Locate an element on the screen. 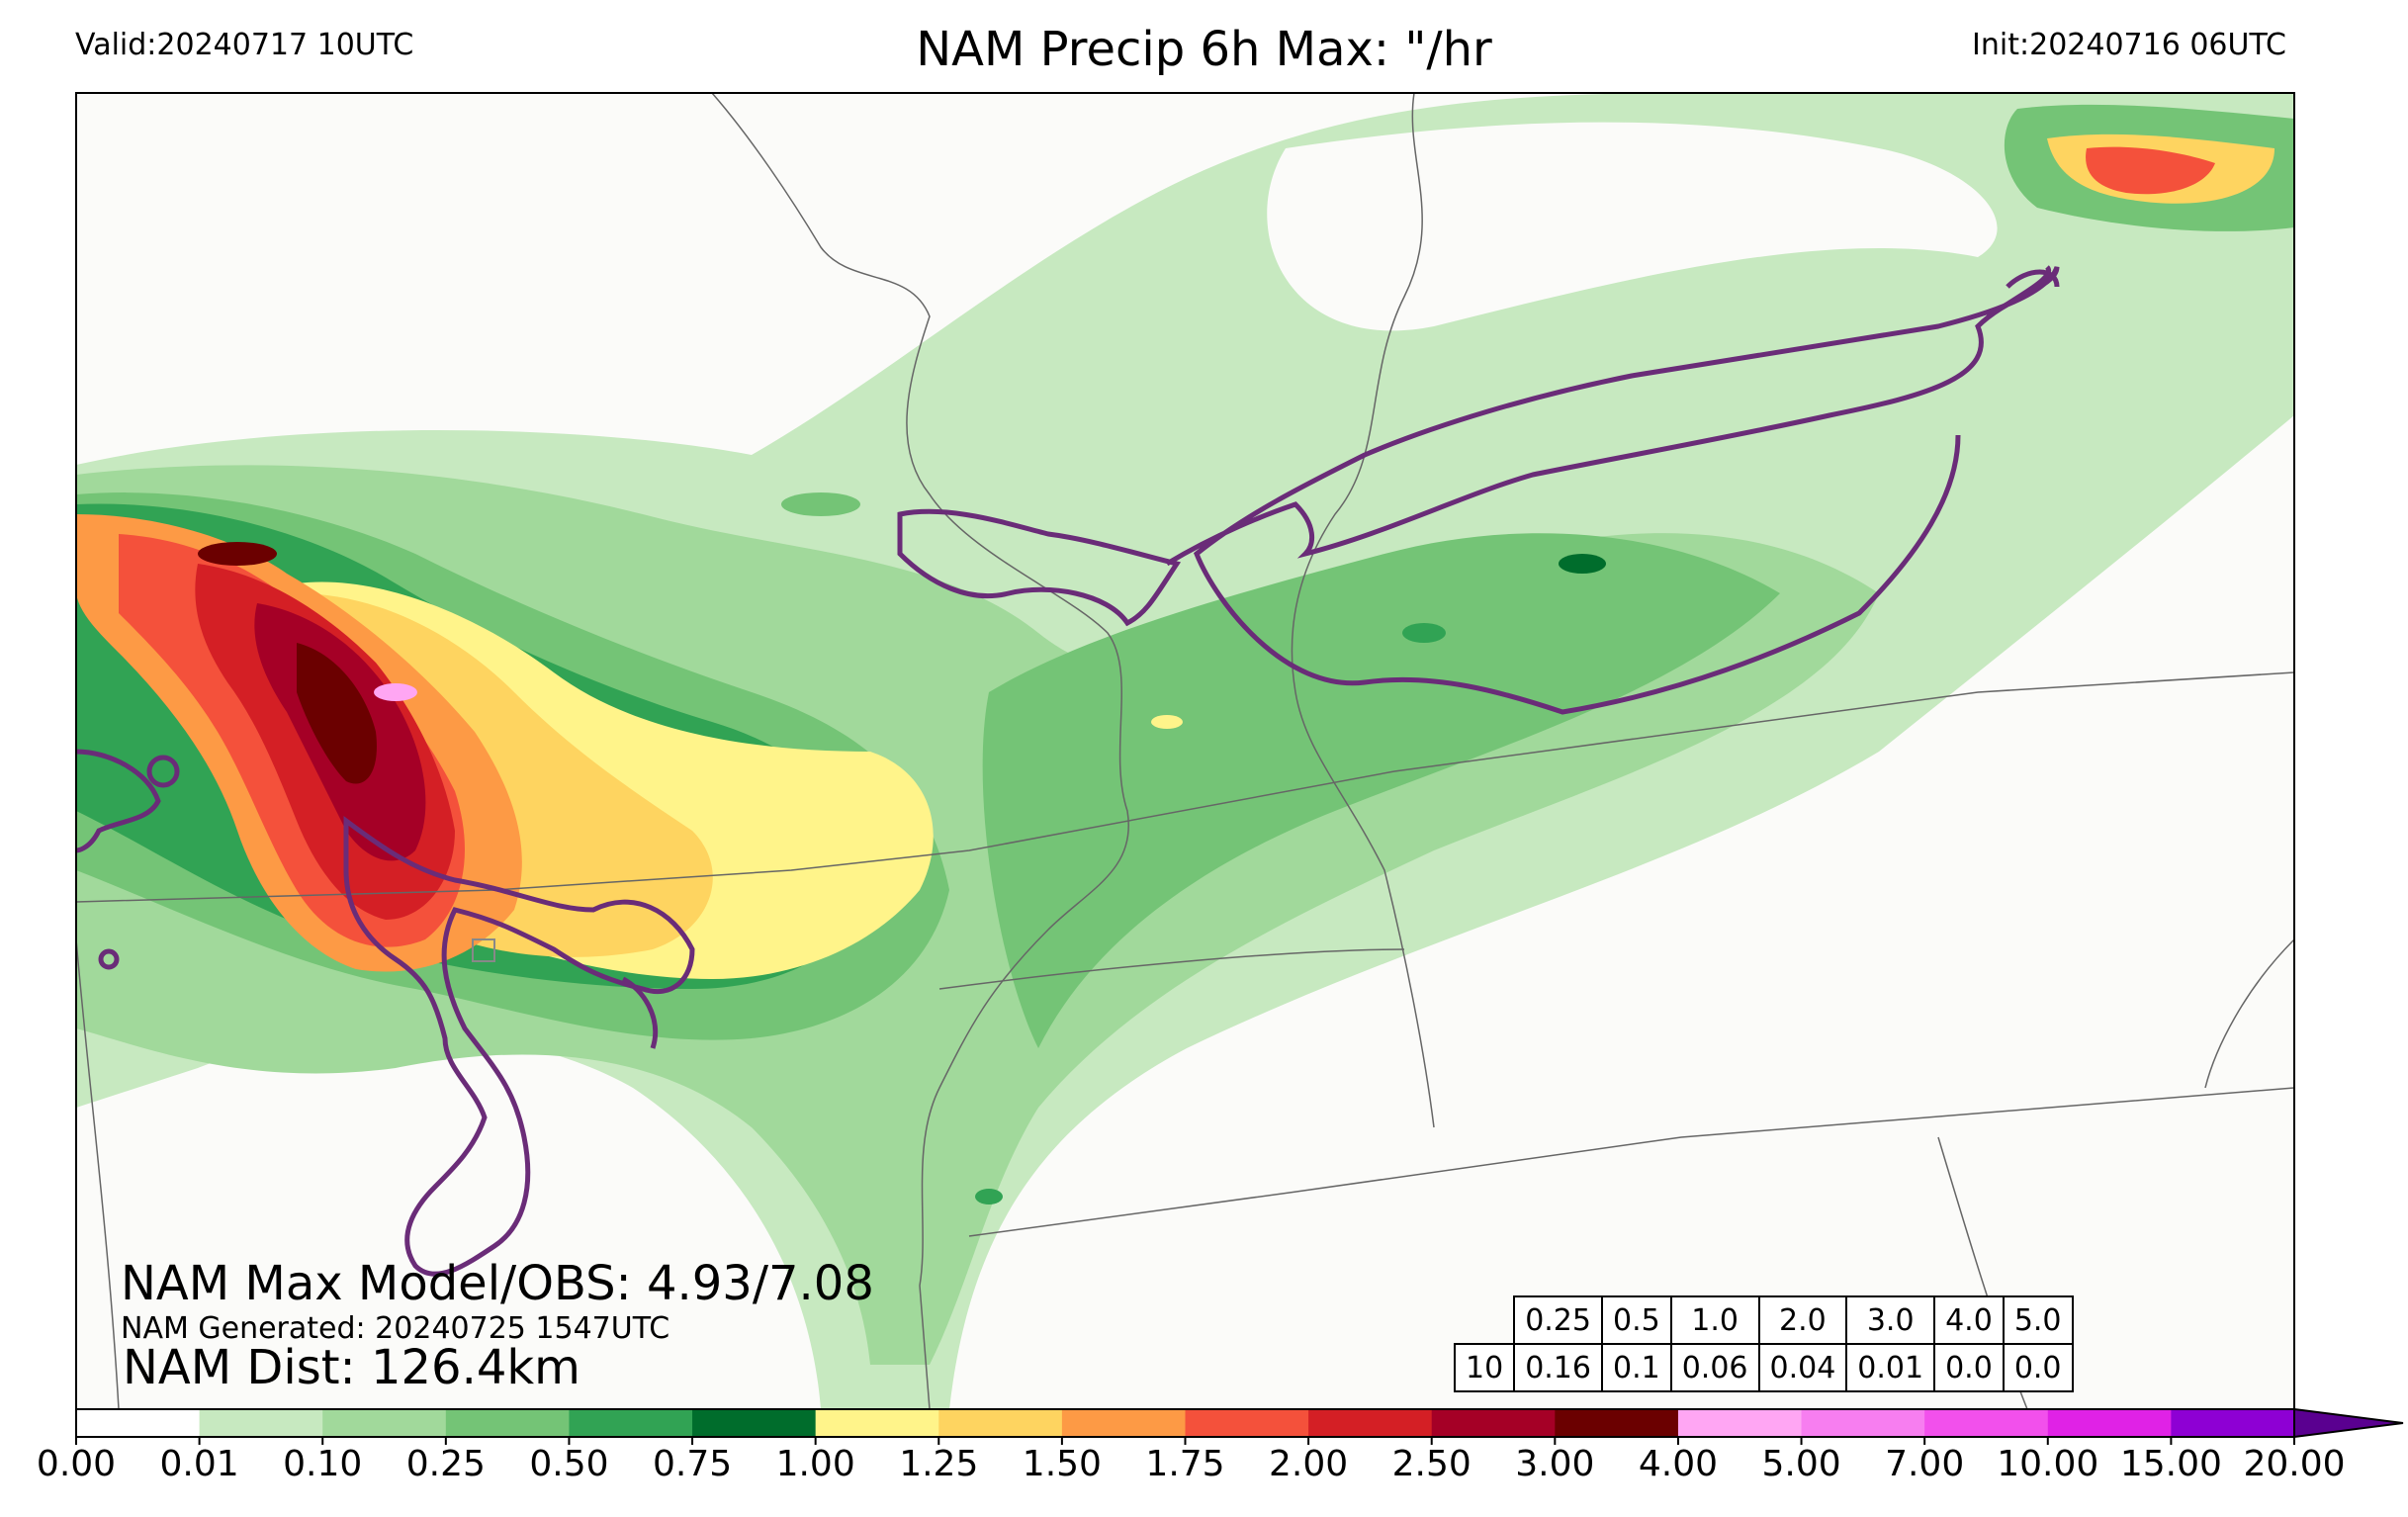 This screenshot has height=1517, width=2408. colorbar-tick-label: 3.00 is located at coordinates (1555, 1464).